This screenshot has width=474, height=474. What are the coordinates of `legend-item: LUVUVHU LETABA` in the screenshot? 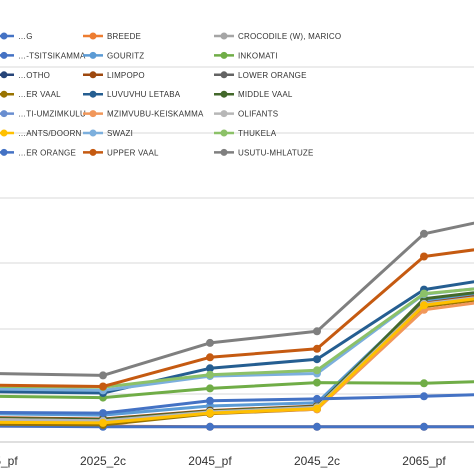 It's located at (132, 94).